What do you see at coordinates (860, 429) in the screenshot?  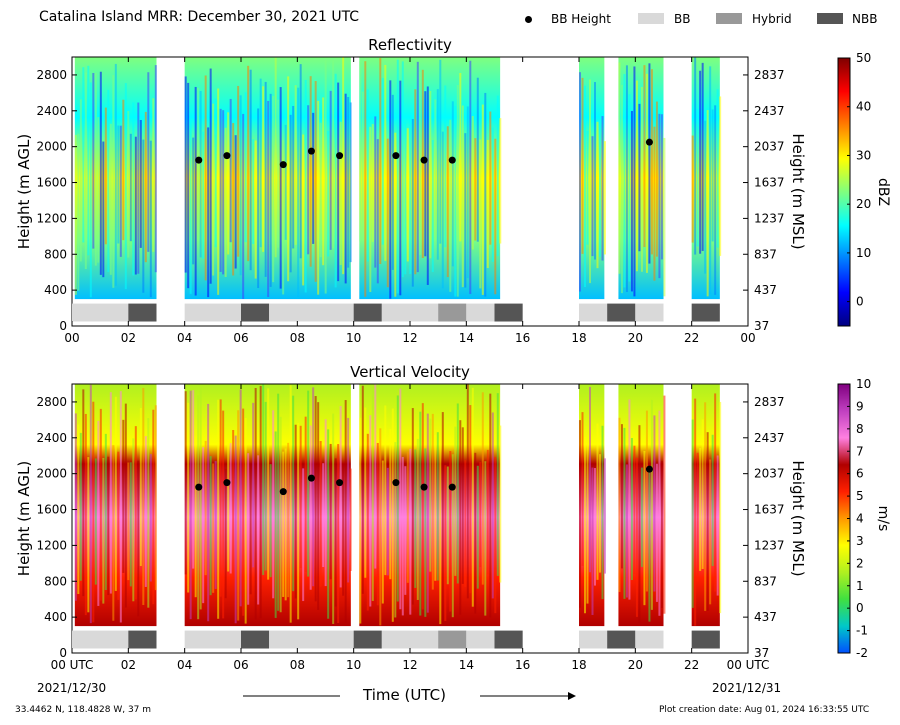 I see `colorbar-tick-label: 8` at bounding box center [860, 429].